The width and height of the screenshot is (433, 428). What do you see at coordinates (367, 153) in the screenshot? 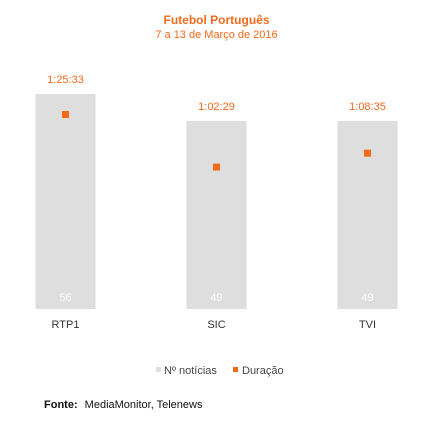
I see `marker-tvi` at bounding box center [367, 153].